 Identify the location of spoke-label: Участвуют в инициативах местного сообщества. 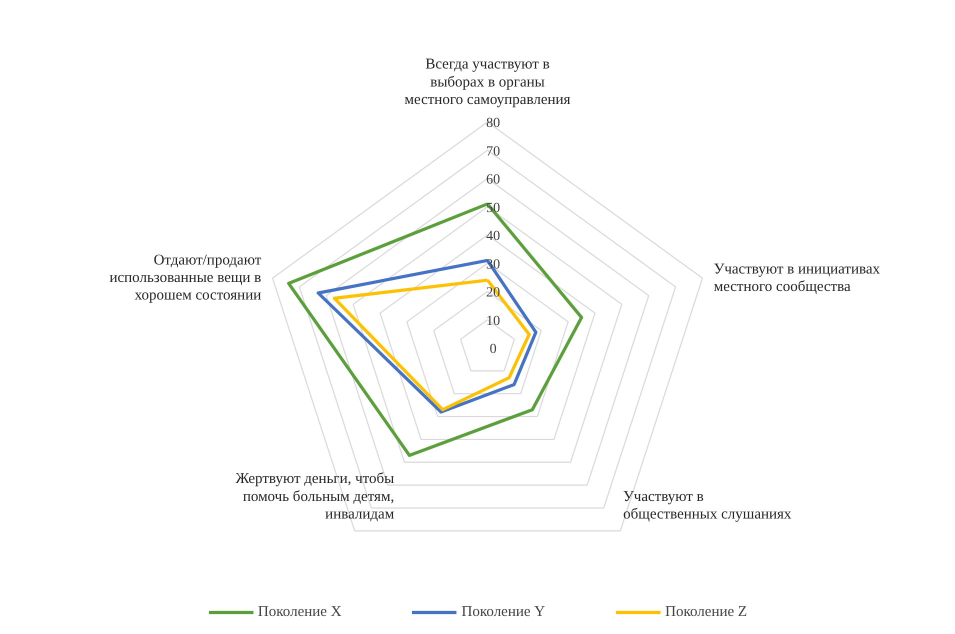
(797, 278).